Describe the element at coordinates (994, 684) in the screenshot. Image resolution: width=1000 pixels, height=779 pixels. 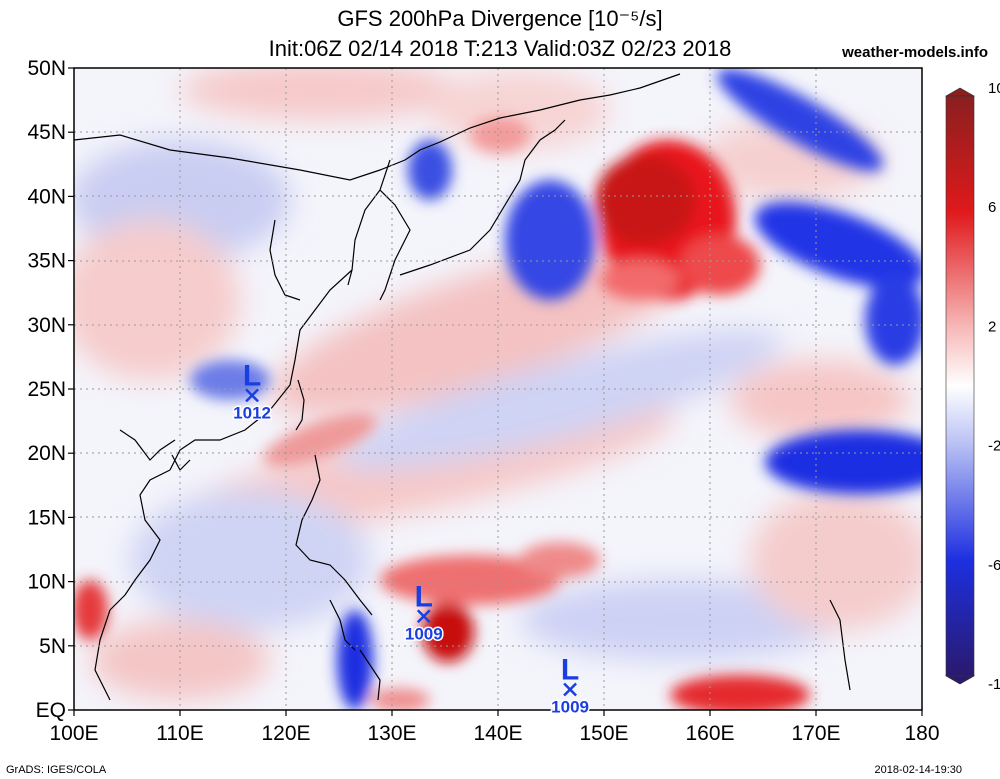
I see `colorbar-label: -10` at that location.